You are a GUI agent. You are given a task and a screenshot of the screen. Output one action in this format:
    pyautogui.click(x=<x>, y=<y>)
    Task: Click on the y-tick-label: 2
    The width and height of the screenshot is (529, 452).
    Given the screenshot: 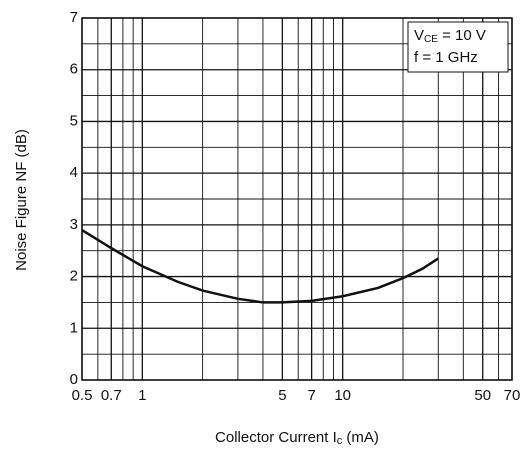 What is the action you would take?
    pyautogui.click(x=74, y=276)
    